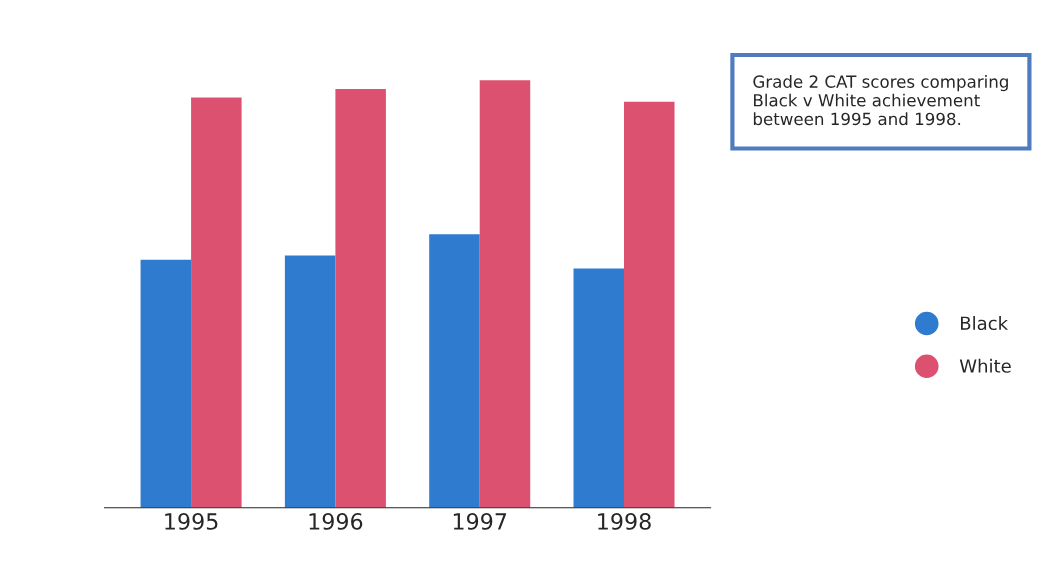  Describe the element at coordinates (336, 521) in the screenshot. I see `x-tick-label: 1996` at that location.